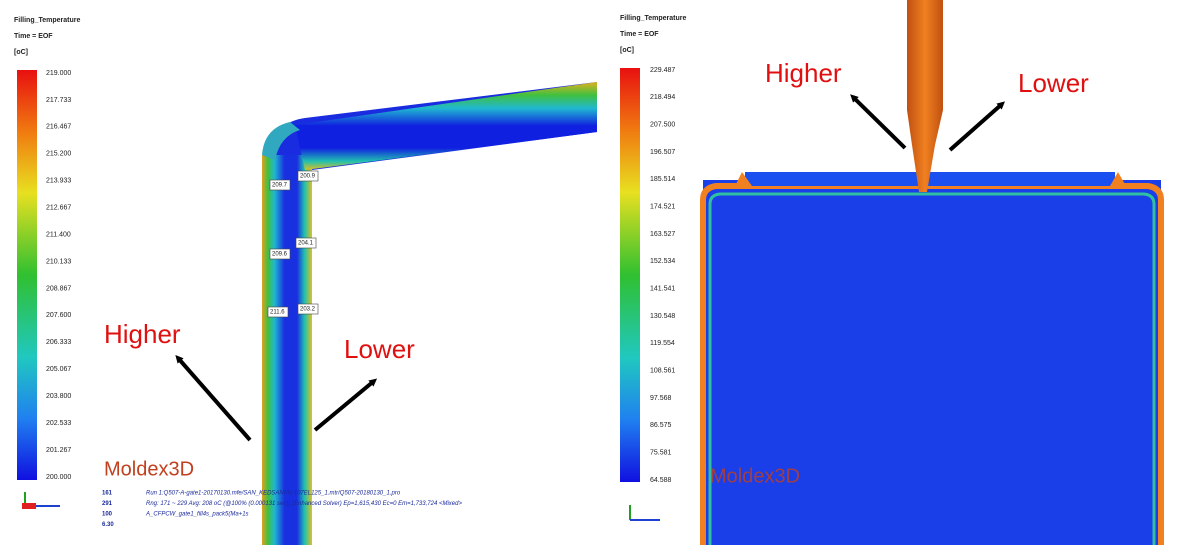 This screenshot has height=550, width=1193. I want to click on pipe-corner, so click(281, 141).